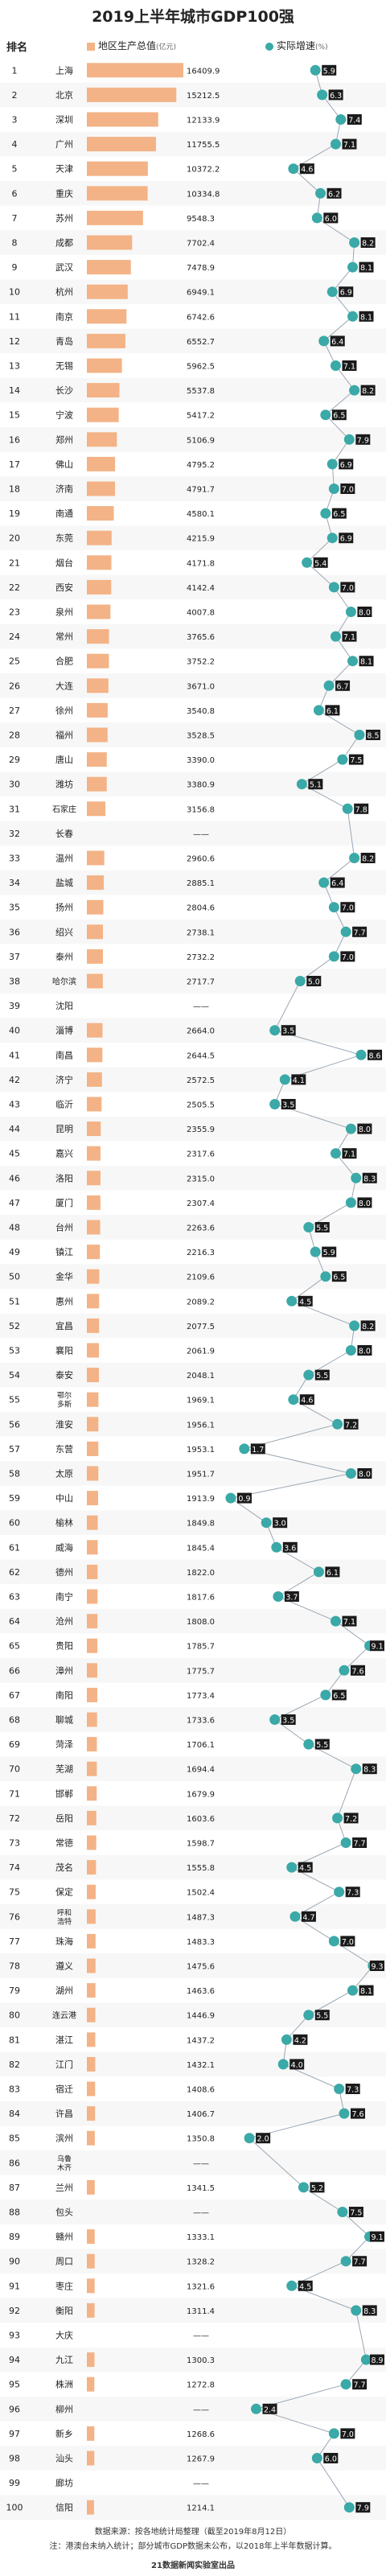  What do you see at coordinates (64, 2089) in the screenshot?
I see `city-label: 宿迁` at bounding box center [64, 2089].